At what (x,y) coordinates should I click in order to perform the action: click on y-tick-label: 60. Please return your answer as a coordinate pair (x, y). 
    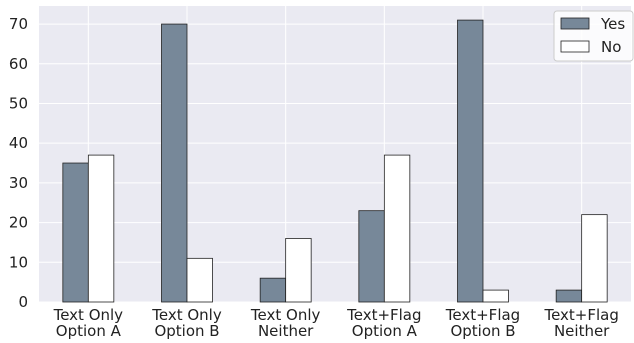
    Looking at the image, I should click on (18, 64).